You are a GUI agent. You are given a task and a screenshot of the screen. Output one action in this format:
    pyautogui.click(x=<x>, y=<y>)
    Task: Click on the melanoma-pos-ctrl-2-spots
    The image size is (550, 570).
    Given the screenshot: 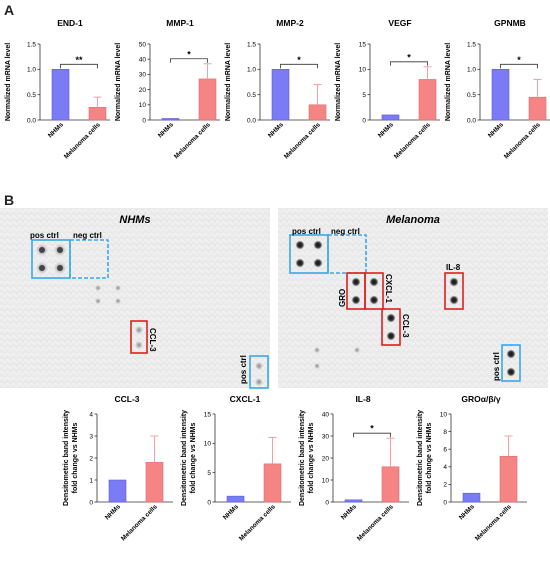 What is the action you would take?
    pyautogui.click(x=511, y=363)
    